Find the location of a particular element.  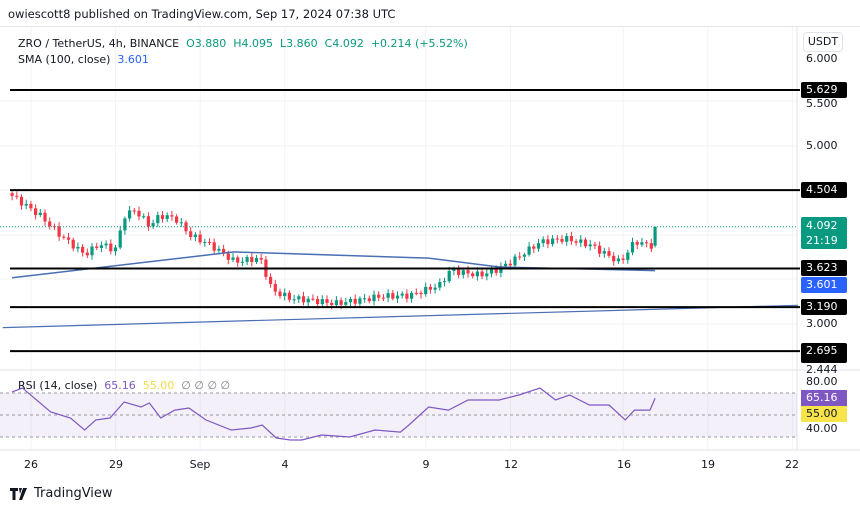

rsi-label: RSI (14, close) is located at coordinates (58, 385).